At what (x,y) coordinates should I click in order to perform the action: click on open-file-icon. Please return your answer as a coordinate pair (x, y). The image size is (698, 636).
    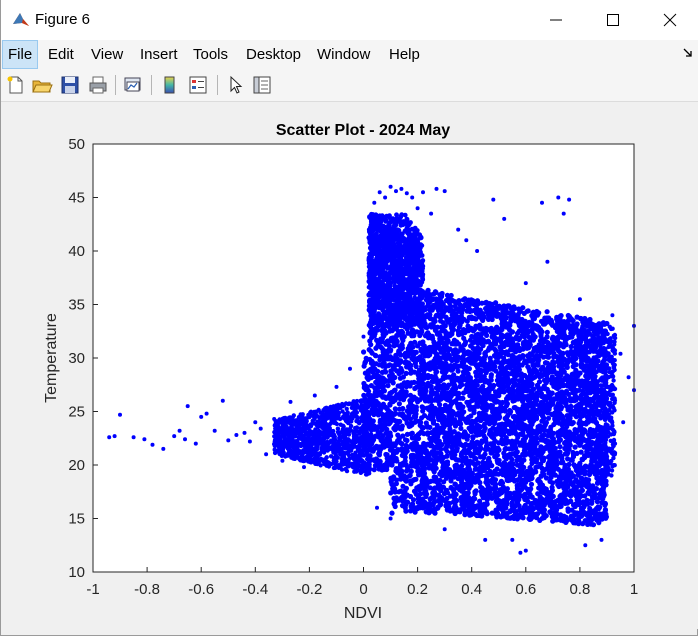
    Looking at the image, I should click on (42, 85).